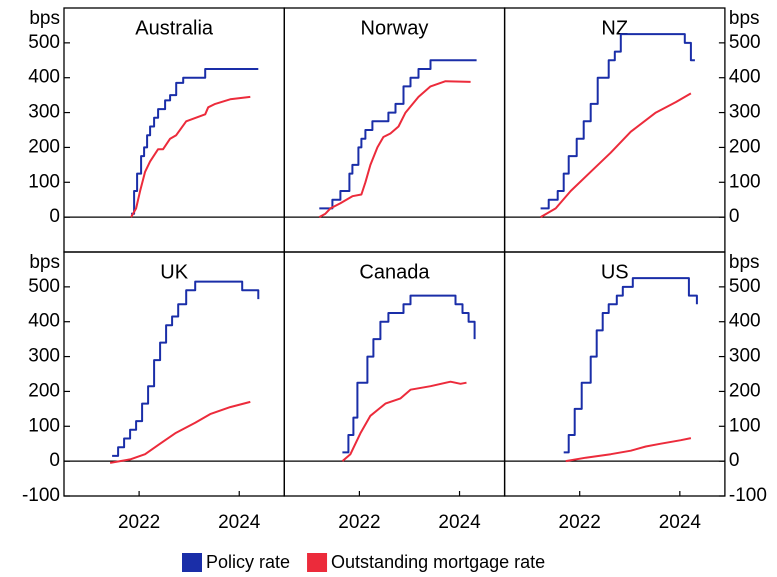 This screenshot has height=577, width=777. What do you see at coordinates (248, 562) in the screenshot?
I see `legend-label: Policy rate` at bounding box center [248, 562].